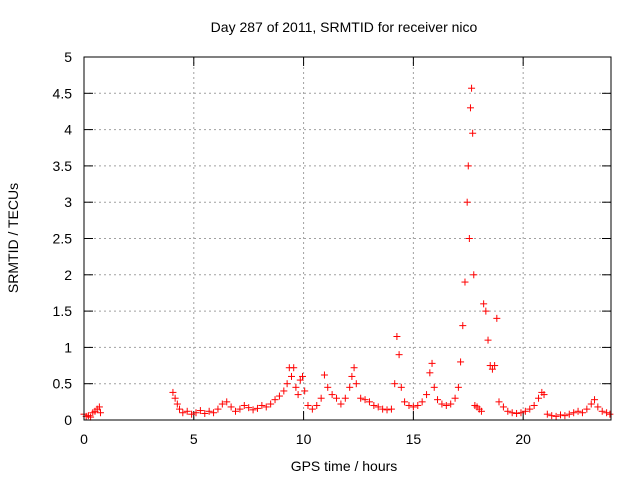  I want to click on y-tick-label: 1, so click(68, 347).